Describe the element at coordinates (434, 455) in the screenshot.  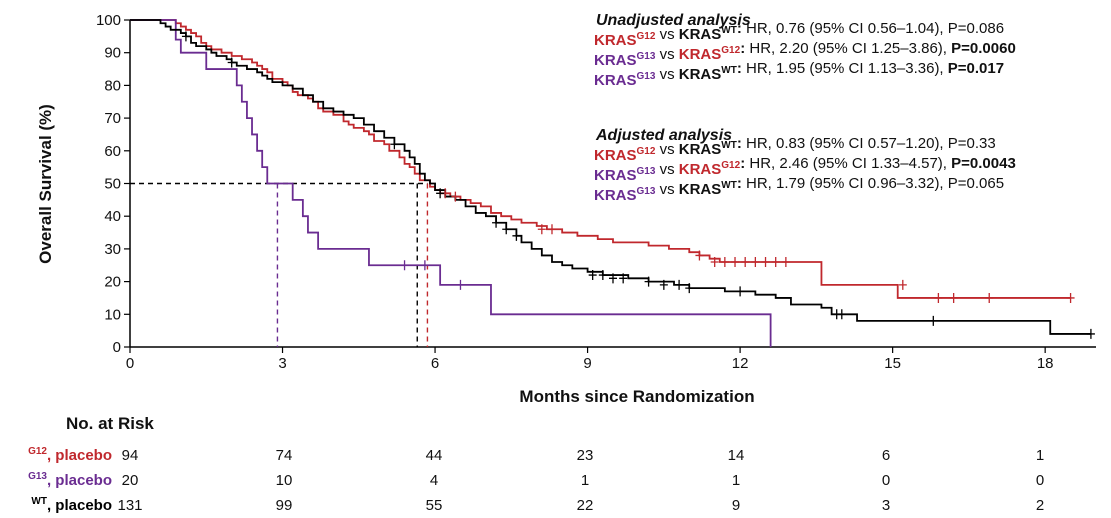
I see `risk-count: 44` at that location.